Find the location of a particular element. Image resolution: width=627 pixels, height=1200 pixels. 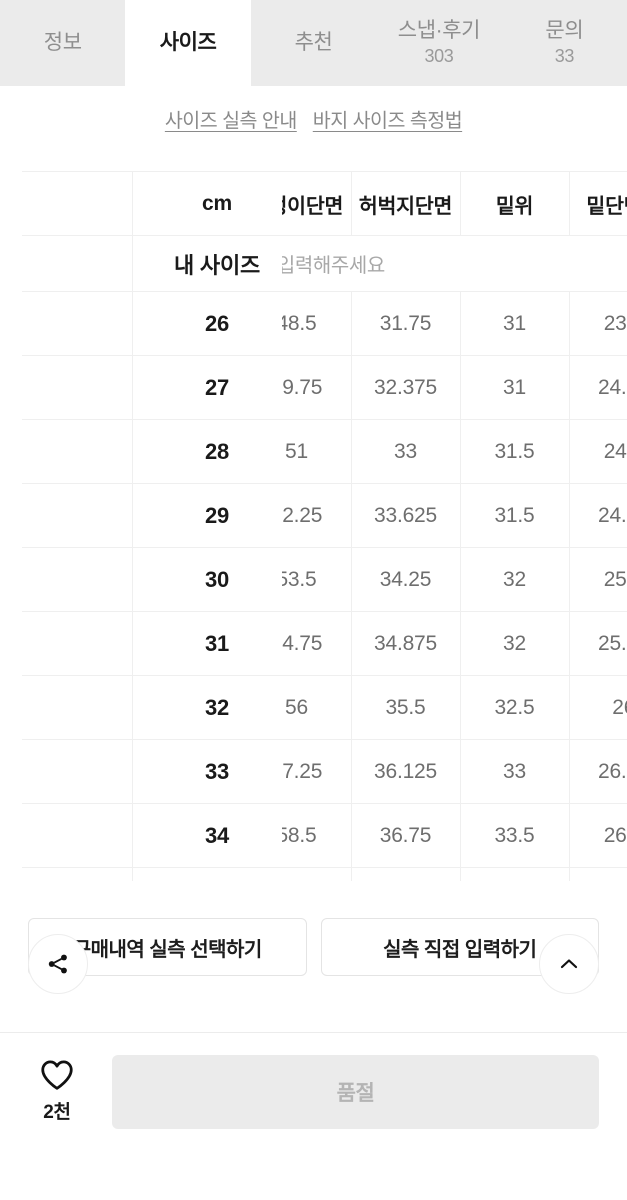

row-cell-size: 32 is located at coordinates (217, 707).